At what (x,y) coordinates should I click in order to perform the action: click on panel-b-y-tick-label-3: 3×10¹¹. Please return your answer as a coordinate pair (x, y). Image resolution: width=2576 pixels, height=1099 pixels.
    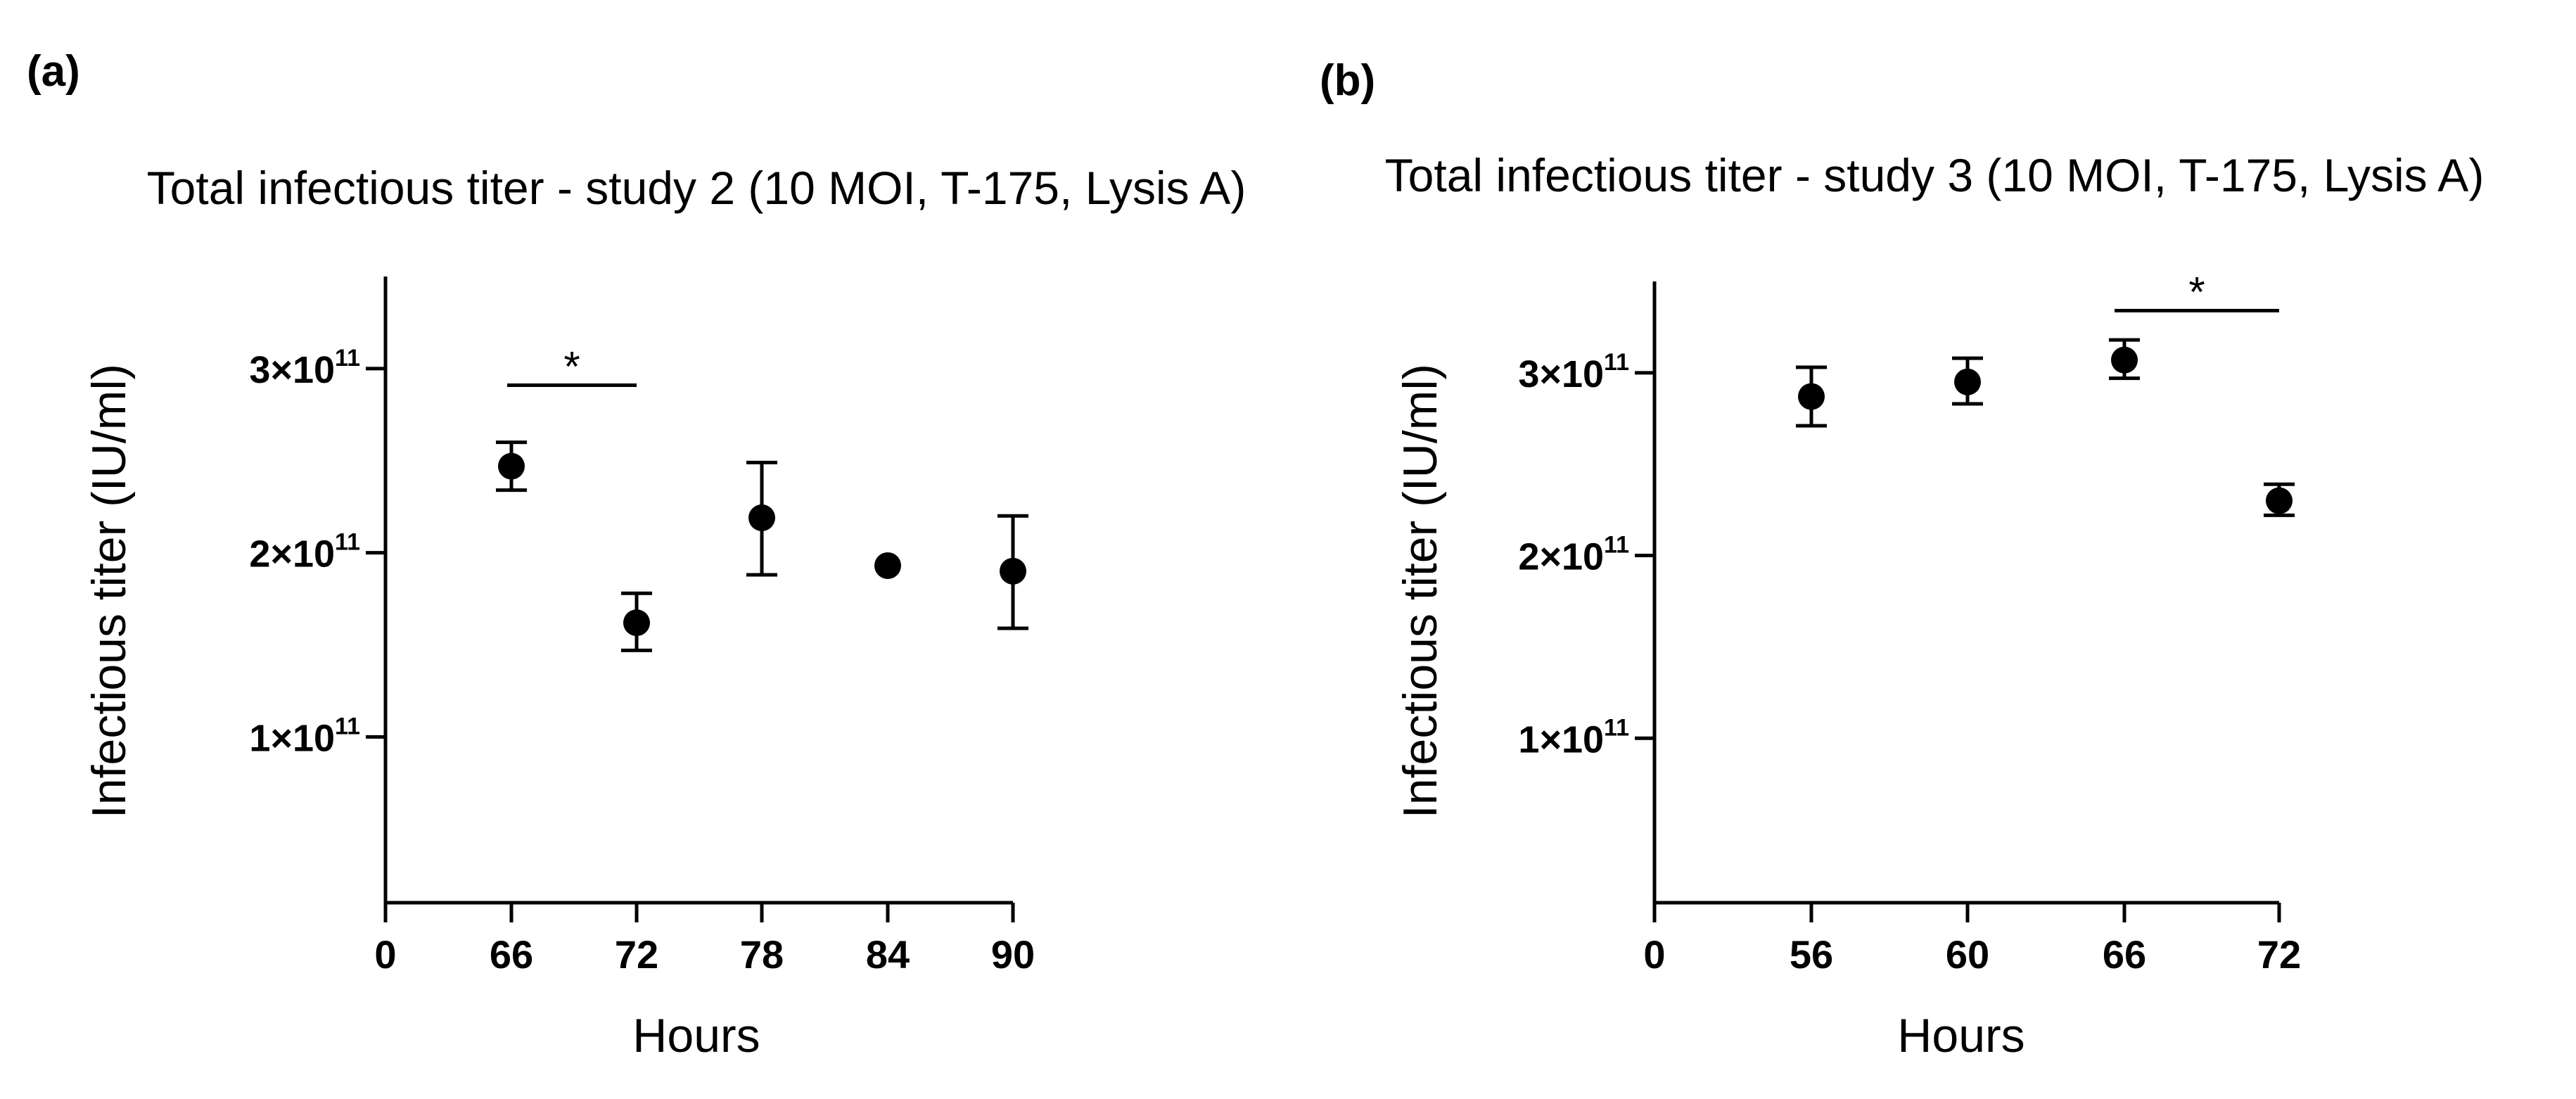
    Looking at the image, I should click on (1573, 372).